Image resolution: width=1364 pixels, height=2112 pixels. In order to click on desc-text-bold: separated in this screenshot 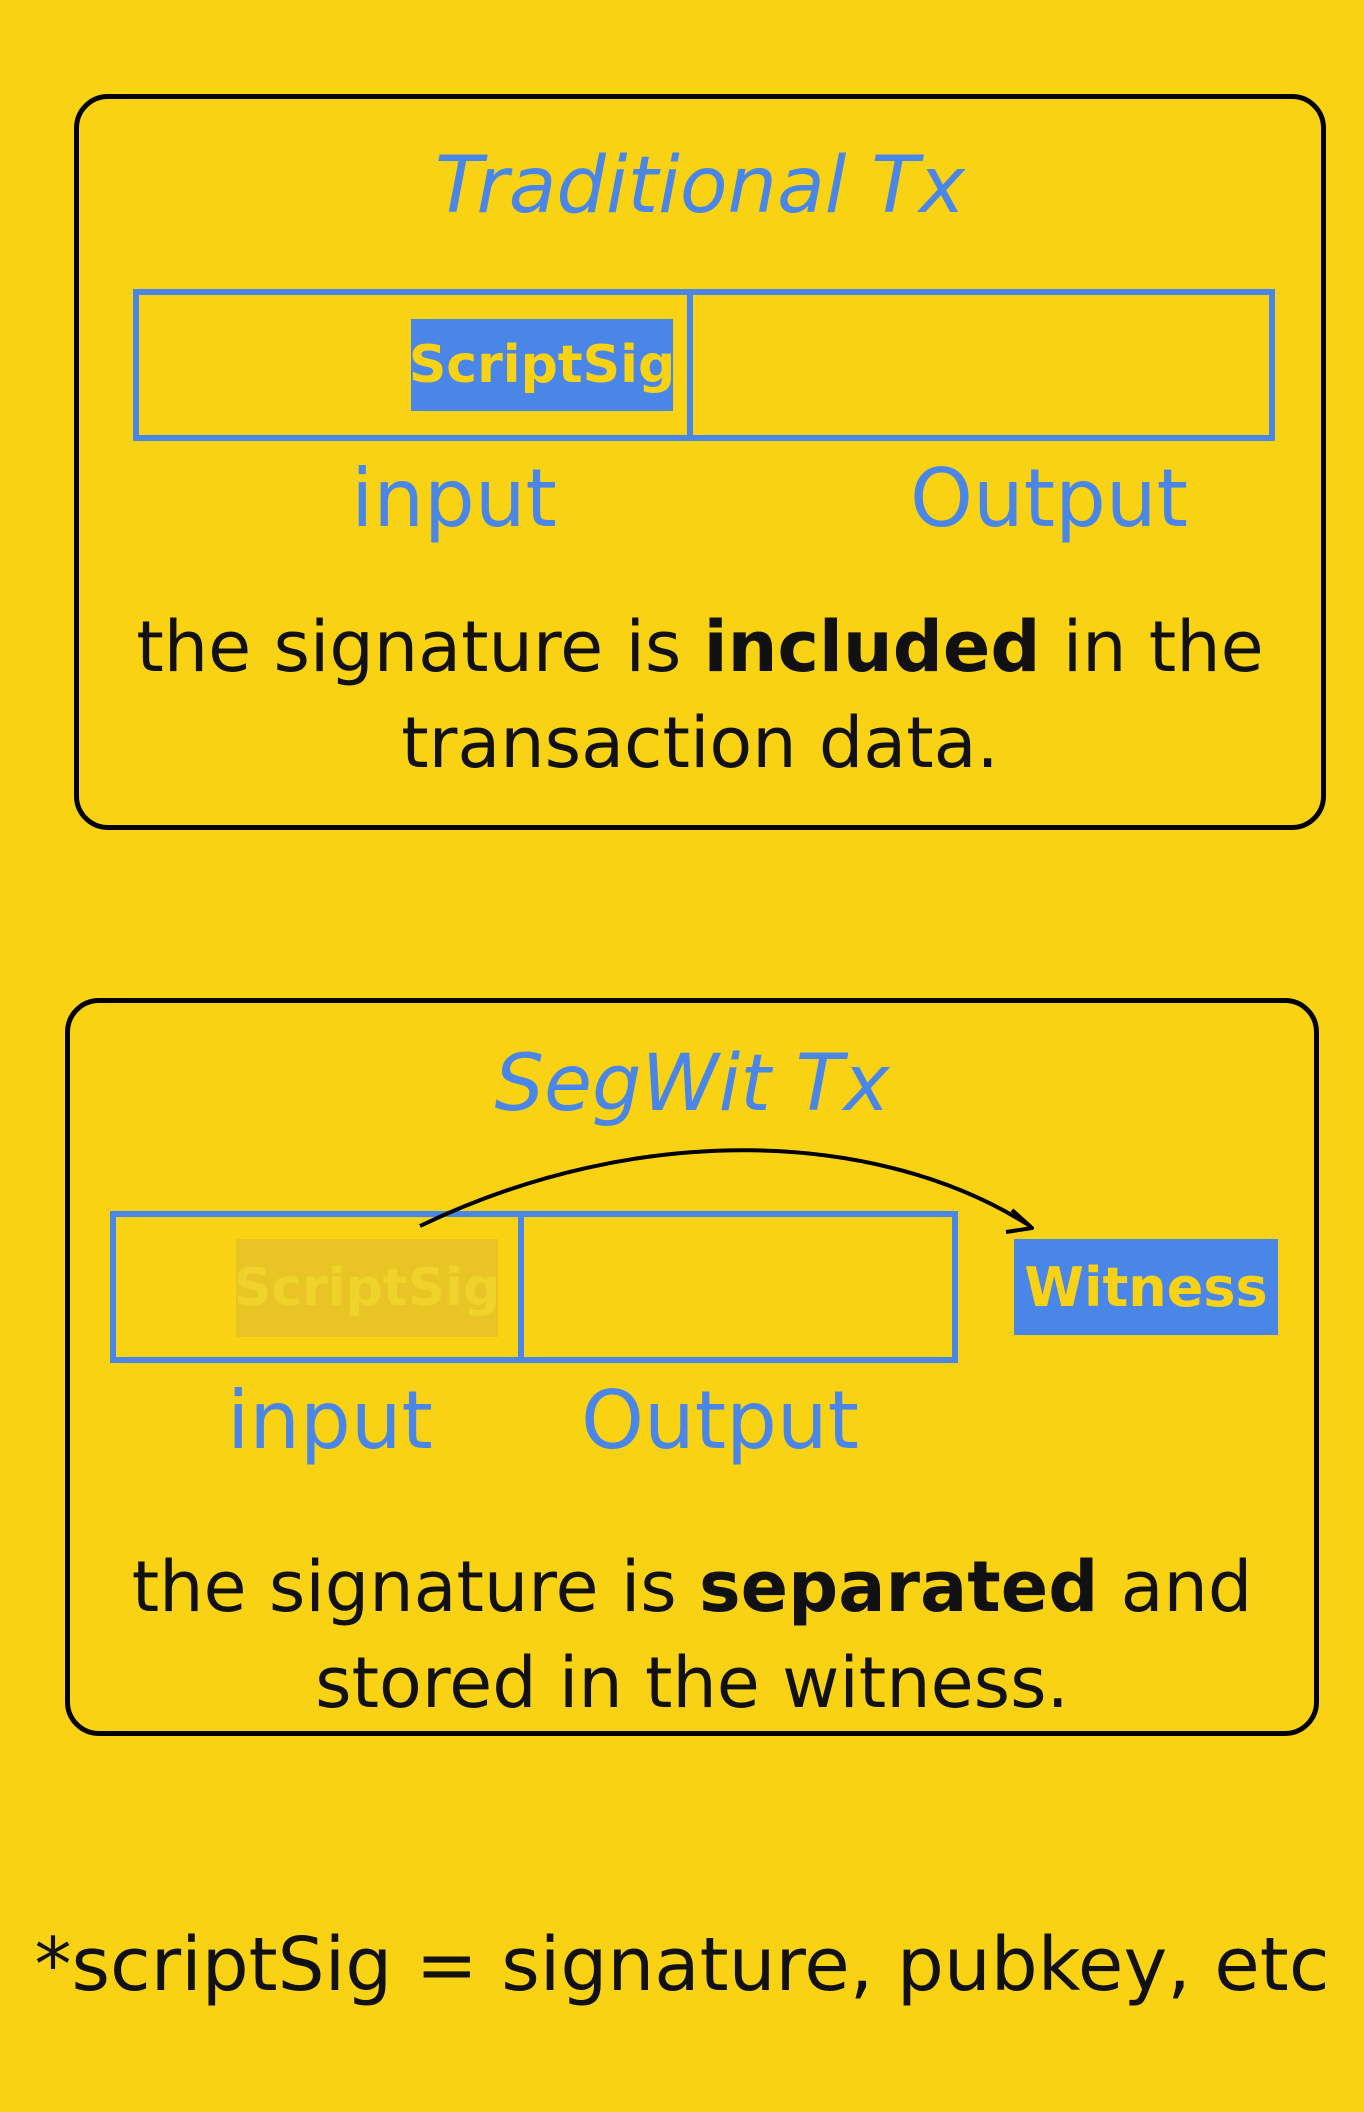, I will do `click(899, 1587)`.